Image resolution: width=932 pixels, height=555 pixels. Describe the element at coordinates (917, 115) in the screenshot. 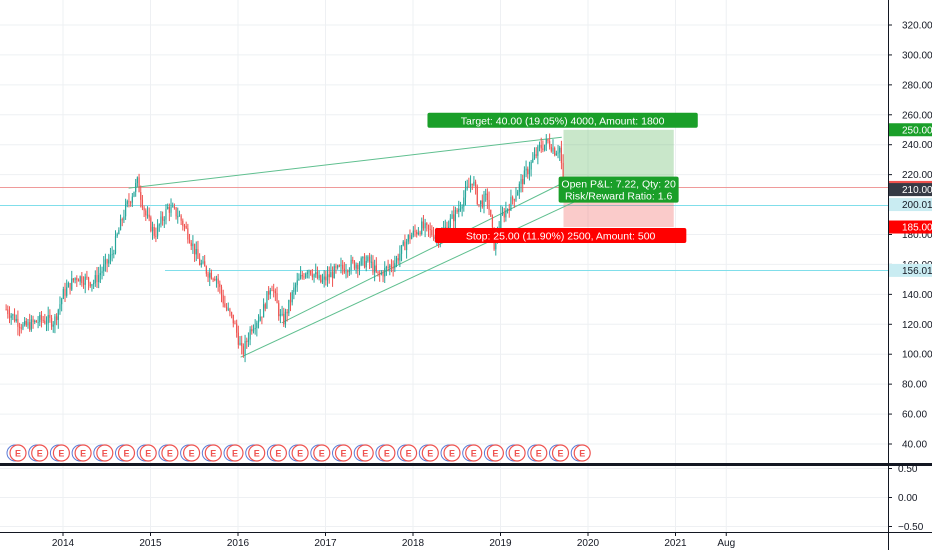

I see `price-tick-label: 260.00` at that location.